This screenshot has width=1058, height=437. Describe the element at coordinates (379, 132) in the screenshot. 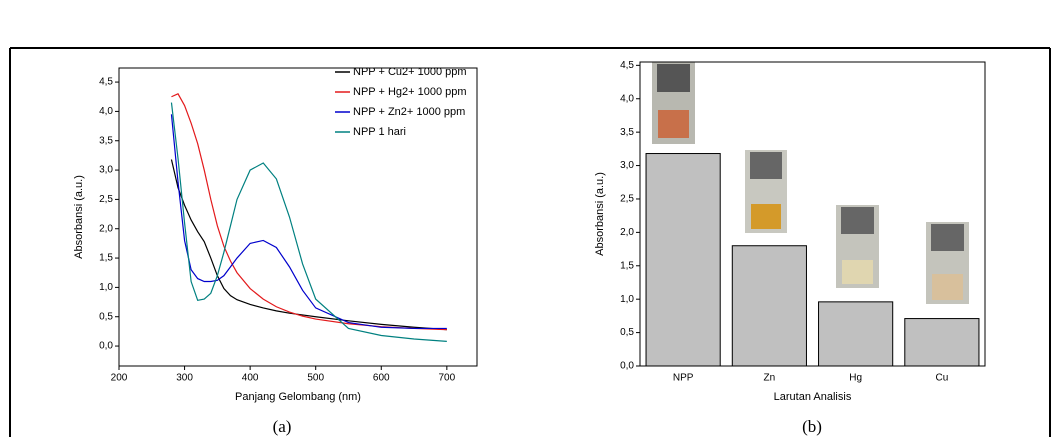

I see `legend-label: NPP 1 hari` at that location.